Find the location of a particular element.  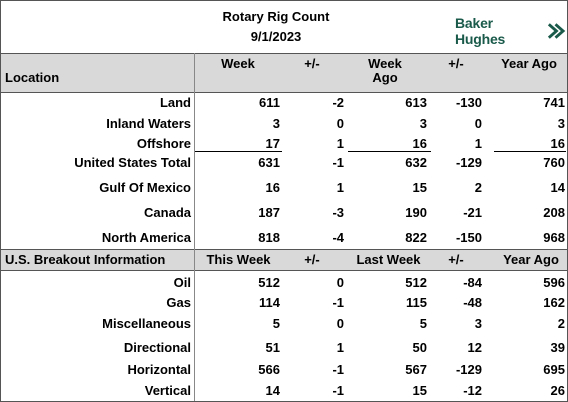

table-cell: 596 is located at coordinates (554, 282).